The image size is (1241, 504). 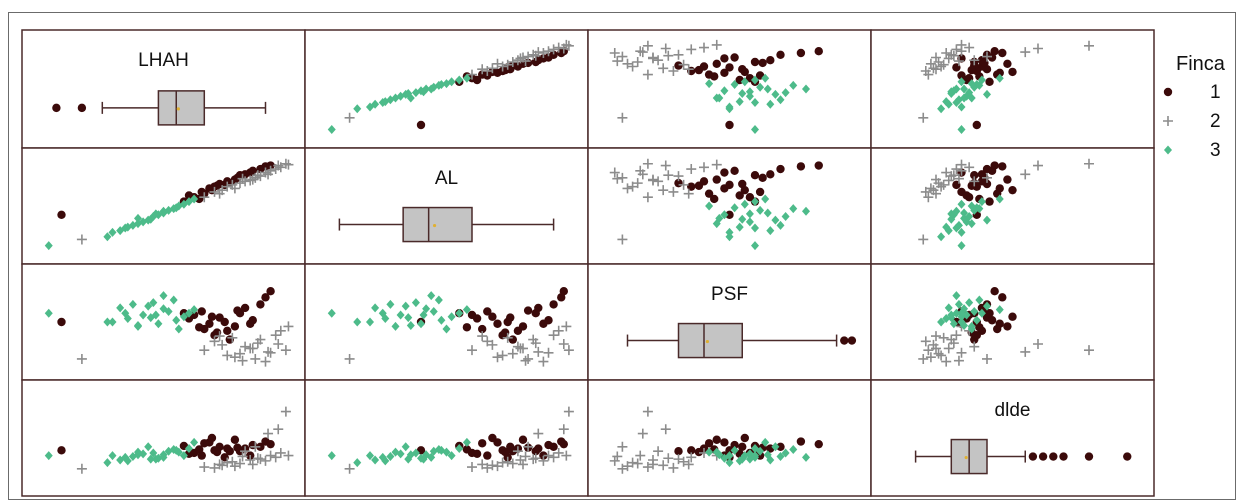 What do you see at coordinates (1215, 150) in the screenshot?
I see `legend-label: 3` at bounding box center [1215, 150].